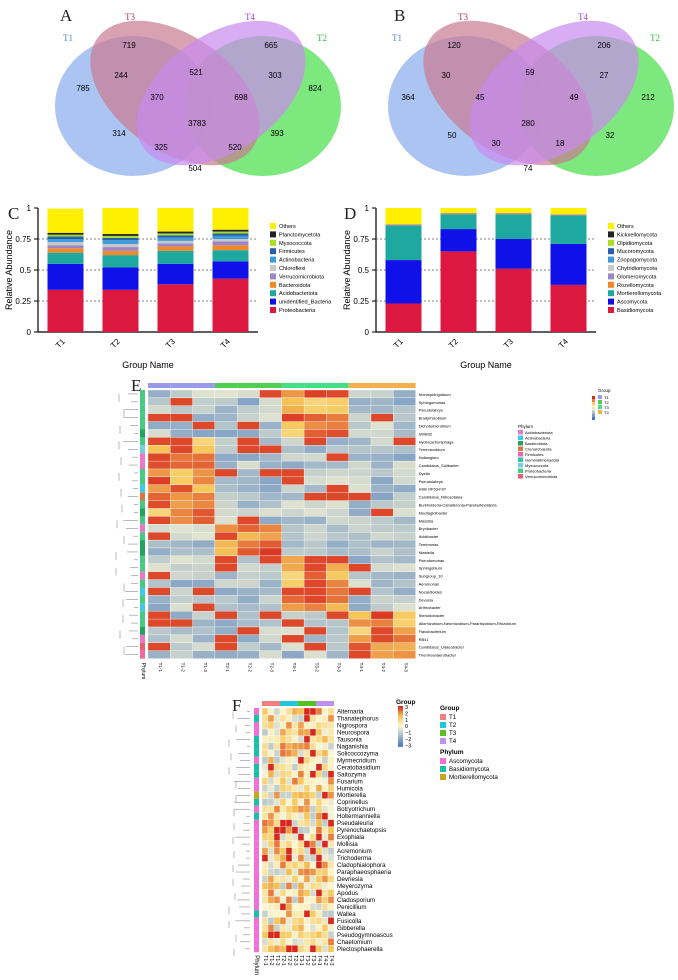 This screenshot has height=980, width=678. What do you see at coordinates (574, 97) in the screenshot?
I see `venn-b-t3t4t2: 49` at bounding box center [574, 97].